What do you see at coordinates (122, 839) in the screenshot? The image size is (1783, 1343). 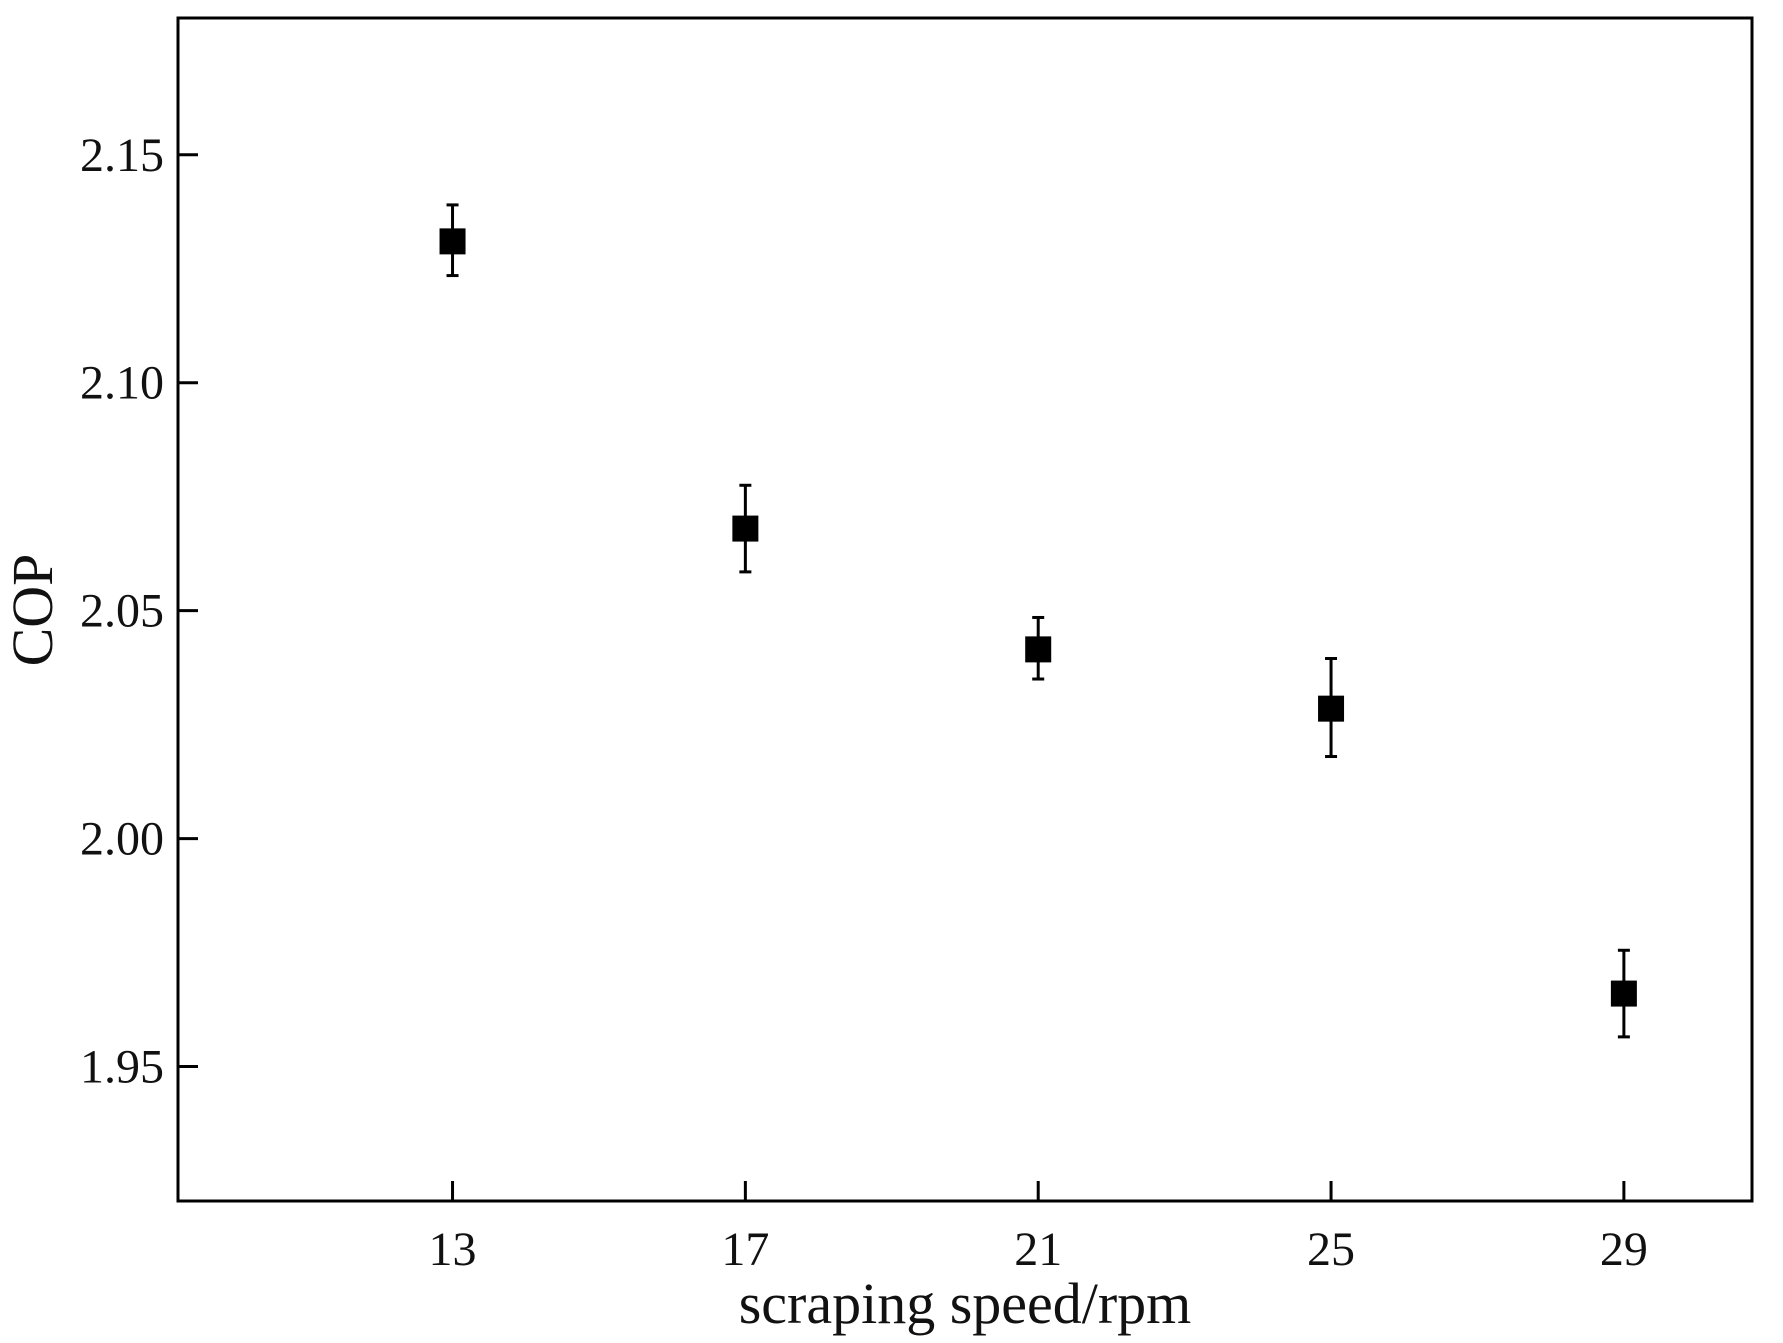 I see `y-tick-label: 2.00` at bounding box center [122, 839].